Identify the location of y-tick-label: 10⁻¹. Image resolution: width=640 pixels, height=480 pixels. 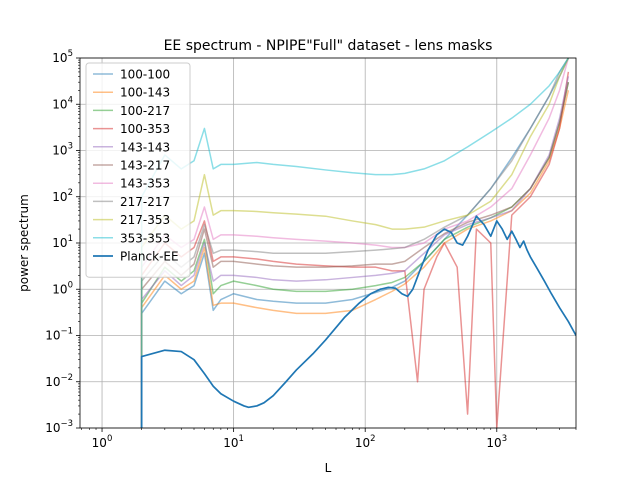
(59, 335).